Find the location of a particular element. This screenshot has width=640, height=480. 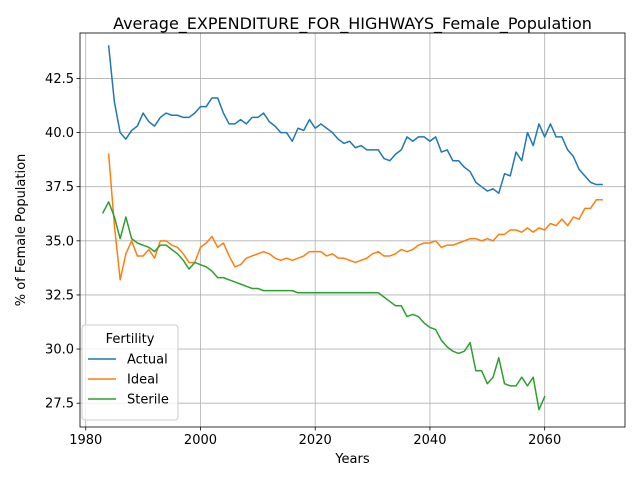

legend: Fertility Actual Ideal Sterile is located at coordinates (130, 372).